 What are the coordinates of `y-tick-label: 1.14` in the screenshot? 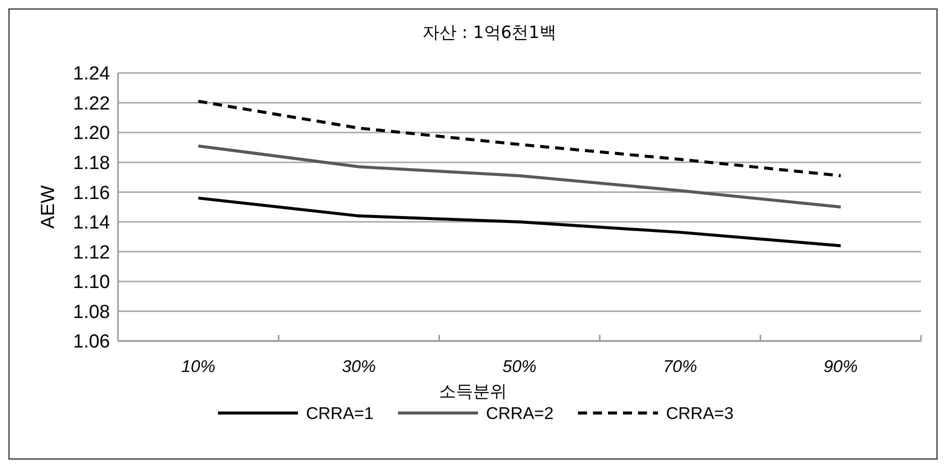 It's located at (91, 223).